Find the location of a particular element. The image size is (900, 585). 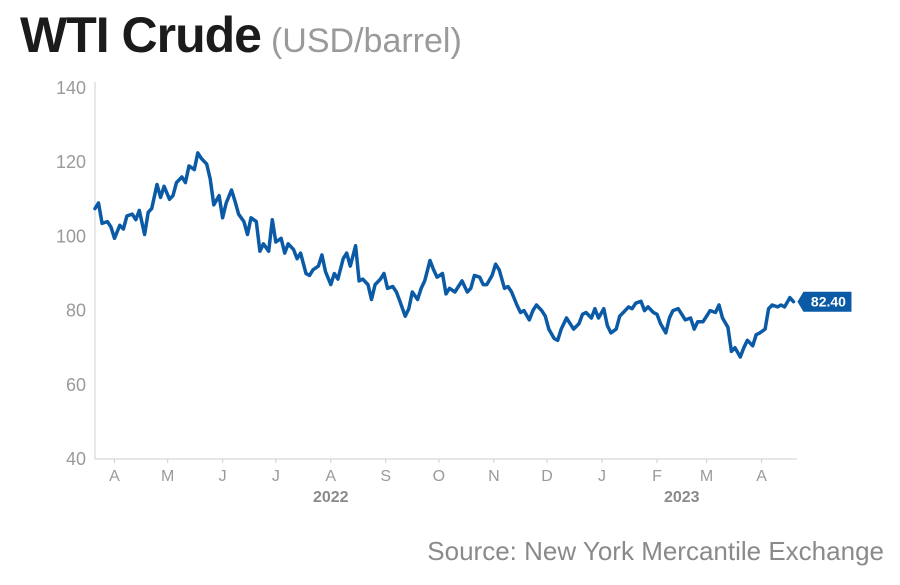

x-tick-label: S is located at coordinates (385, 476).